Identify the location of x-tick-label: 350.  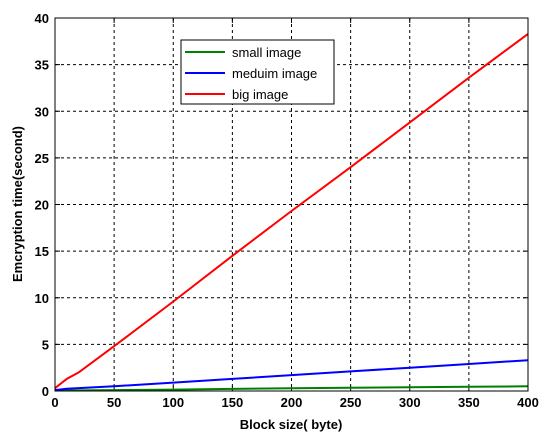
(469, 402).